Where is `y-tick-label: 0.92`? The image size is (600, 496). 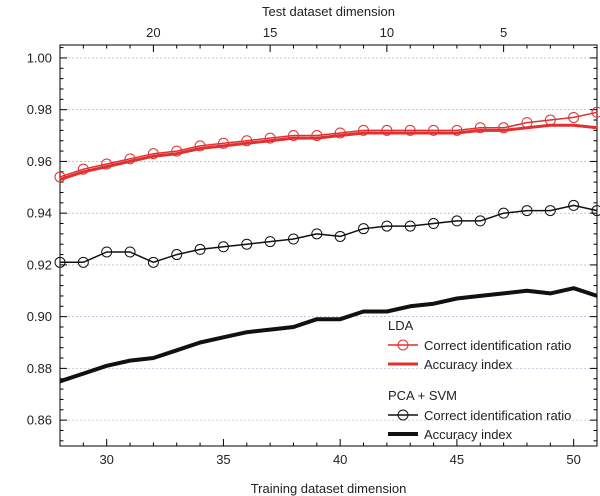
y-tick-label: 0.92 is located at coordinates (39, 264).